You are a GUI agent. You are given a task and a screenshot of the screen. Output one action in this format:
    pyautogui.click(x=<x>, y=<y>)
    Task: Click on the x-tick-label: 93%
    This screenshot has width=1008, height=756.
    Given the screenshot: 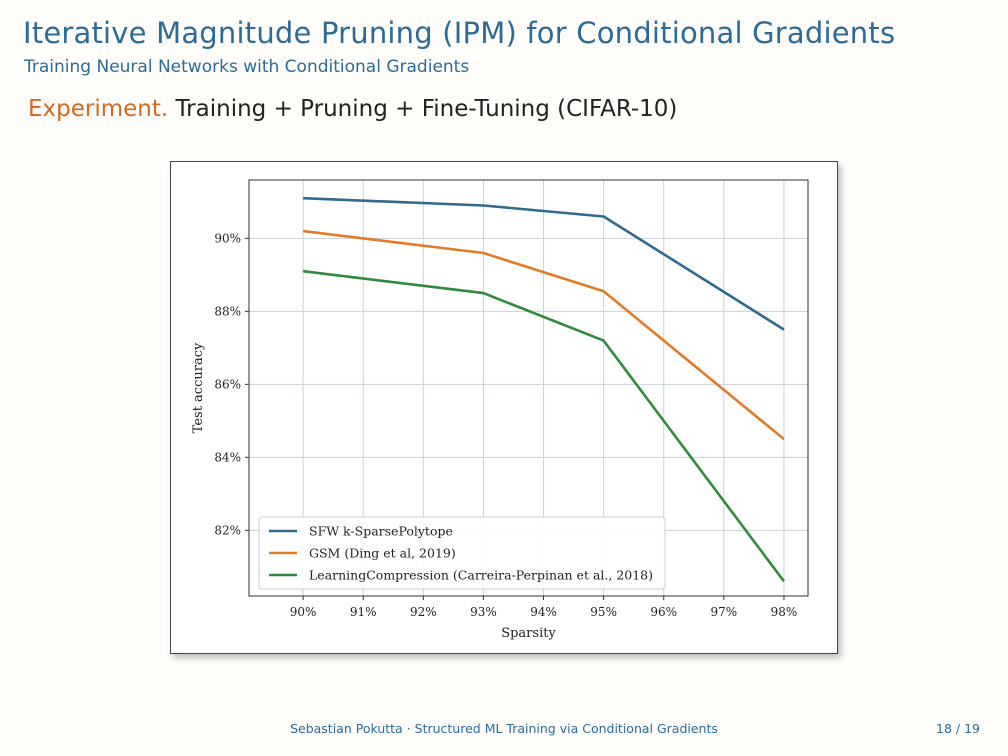 What is the action you would take?
    pyautogui.click(x=483, y=612)
    